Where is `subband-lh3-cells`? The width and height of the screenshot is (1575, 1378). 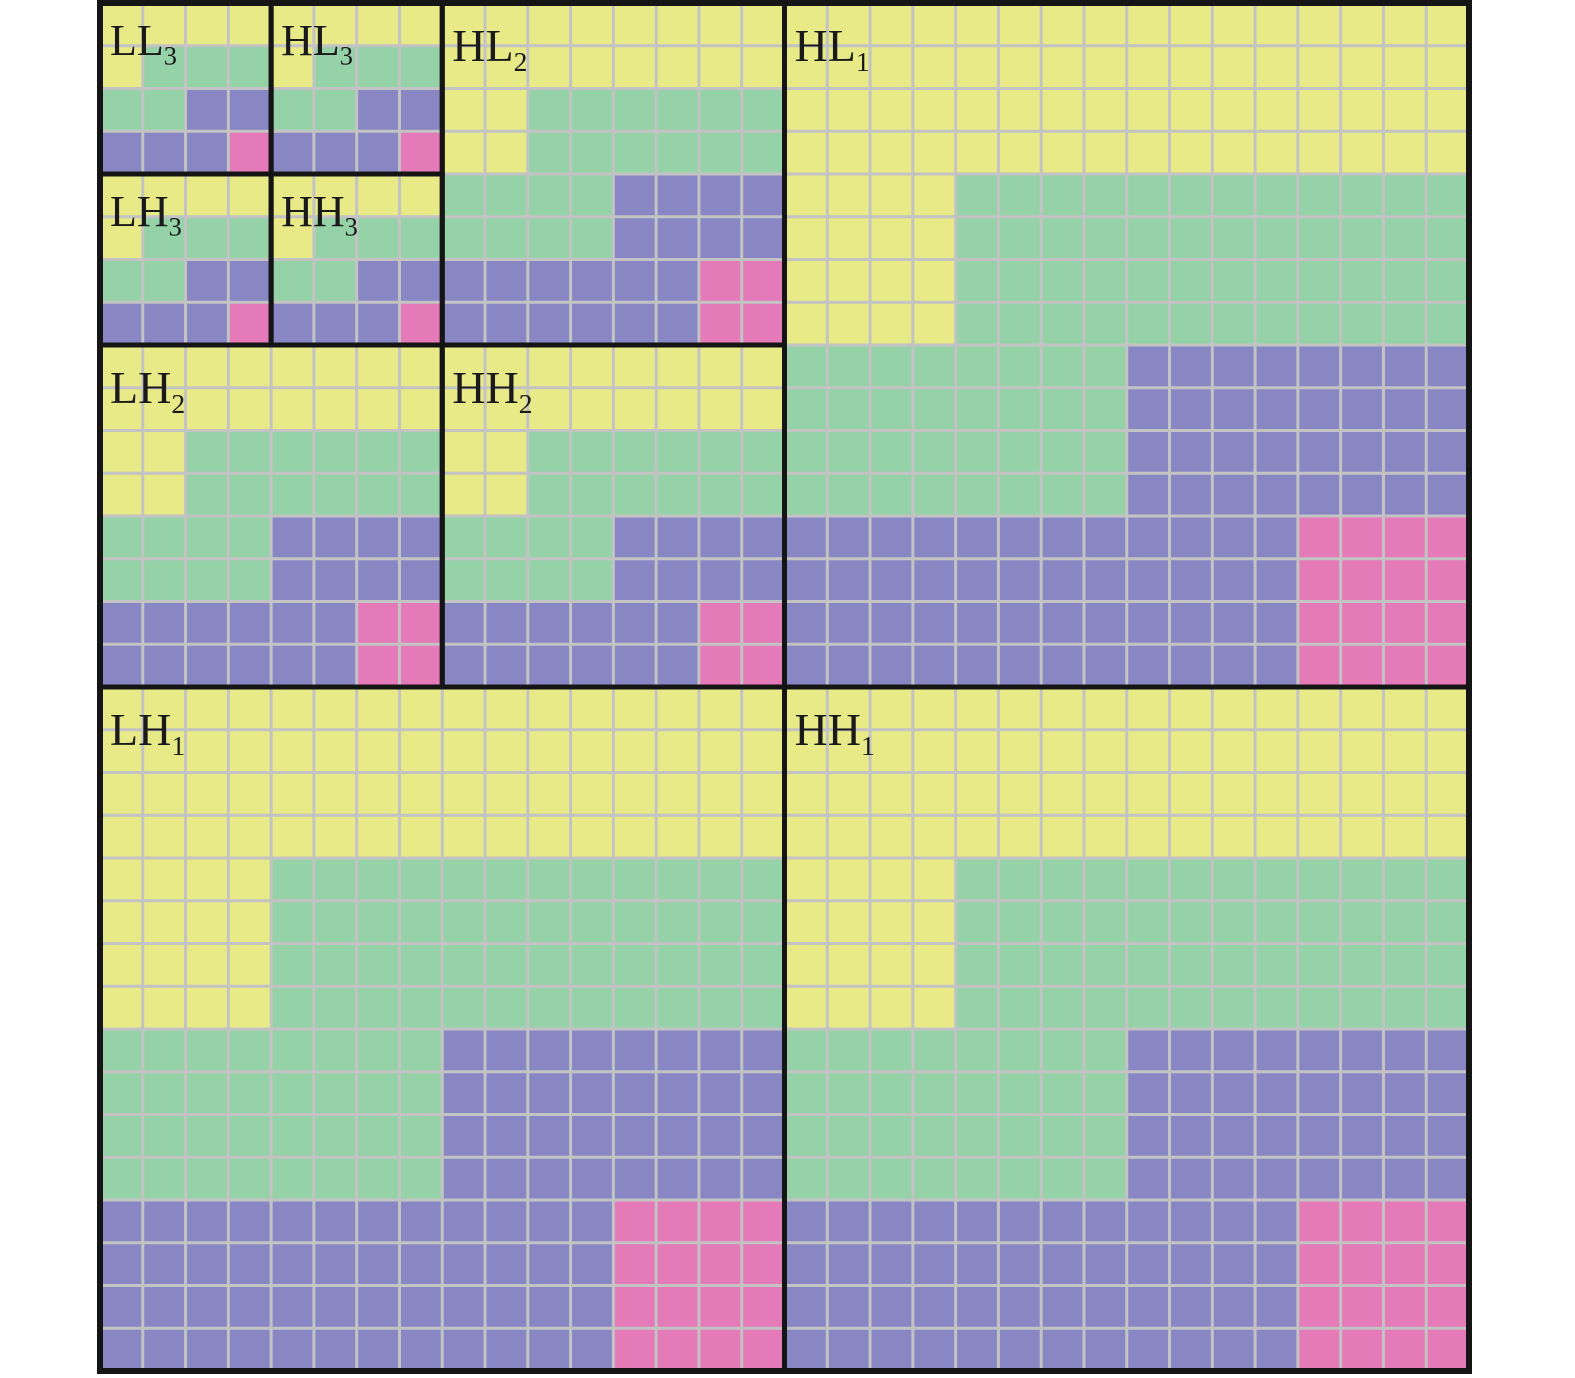 subband-lh3-cells is located at coordinates (185, 259).